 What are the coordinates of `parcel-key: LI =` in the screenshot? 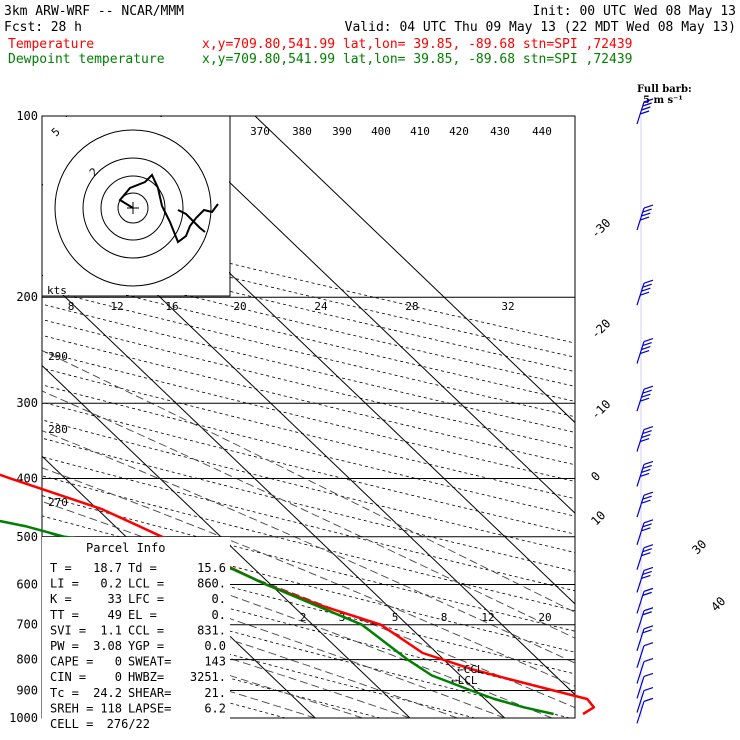 It's located at (64, 584).